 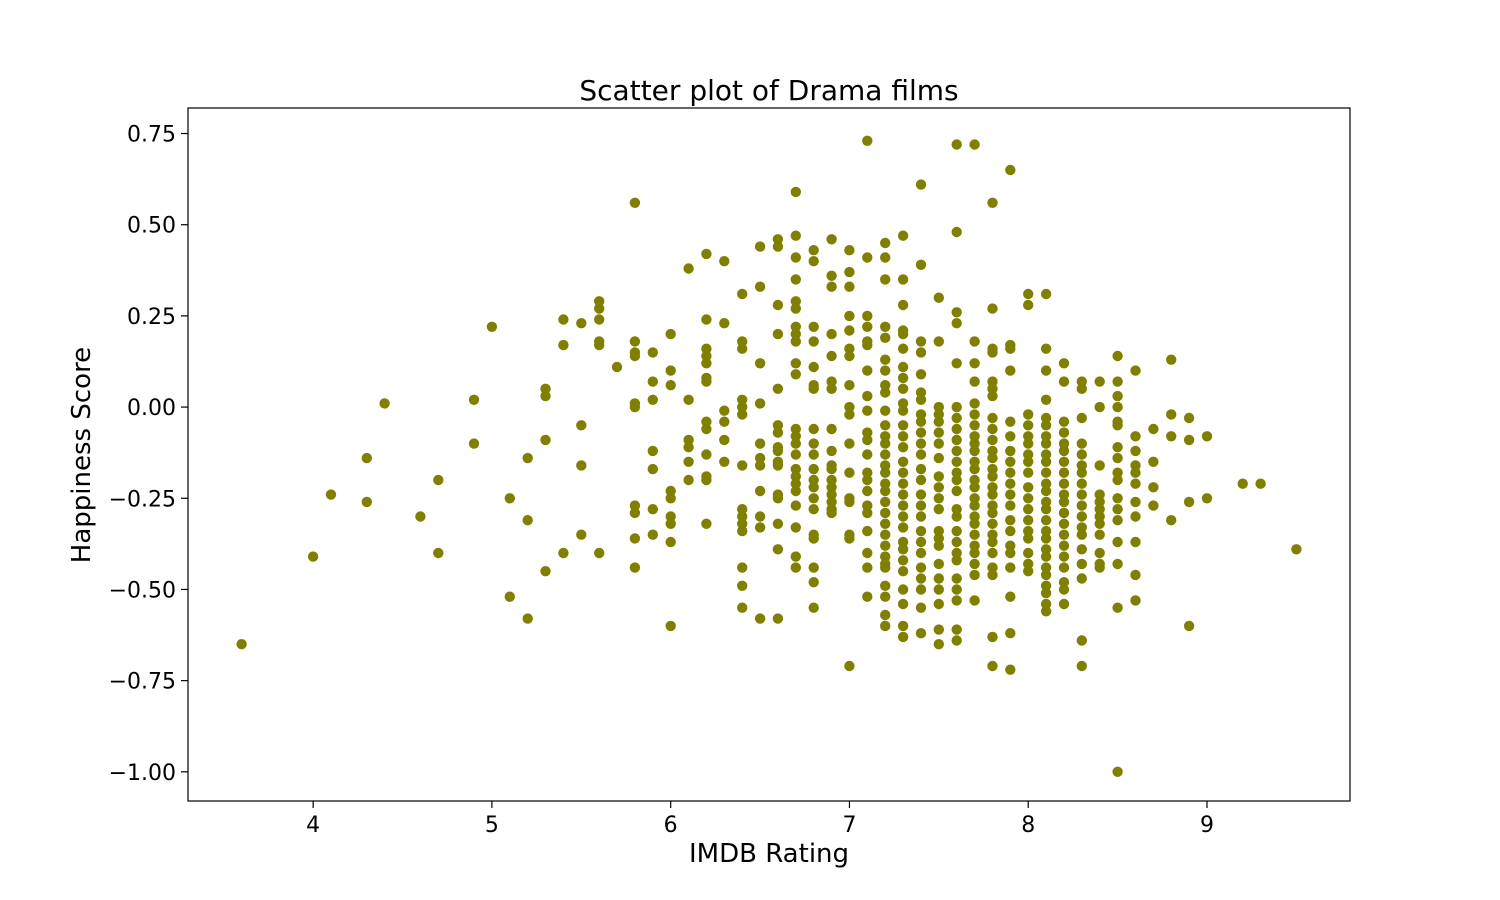 I want to click on chart-title: Scatter plot of Drama films, so click(x=768, y=90).